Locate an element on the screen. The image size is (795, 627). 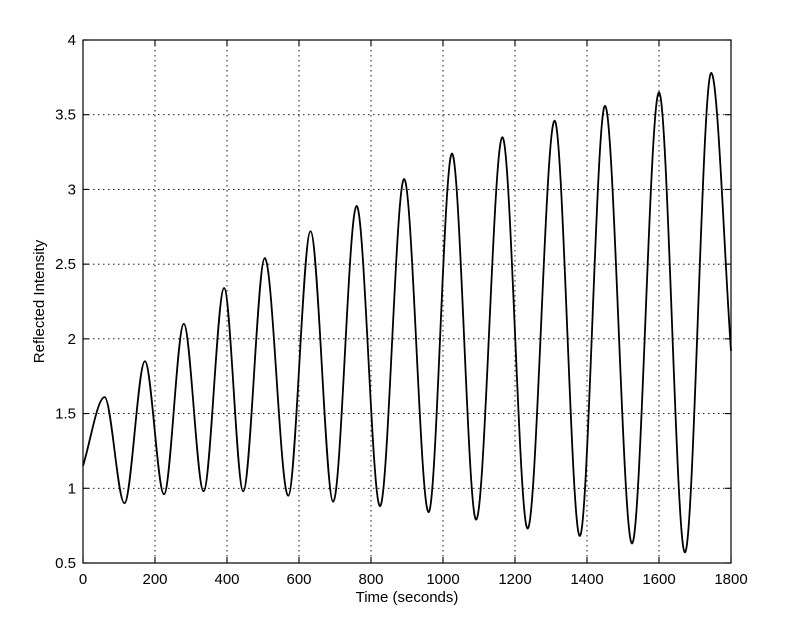
y-tick: 3.5 is located at coordinates (393, 115).